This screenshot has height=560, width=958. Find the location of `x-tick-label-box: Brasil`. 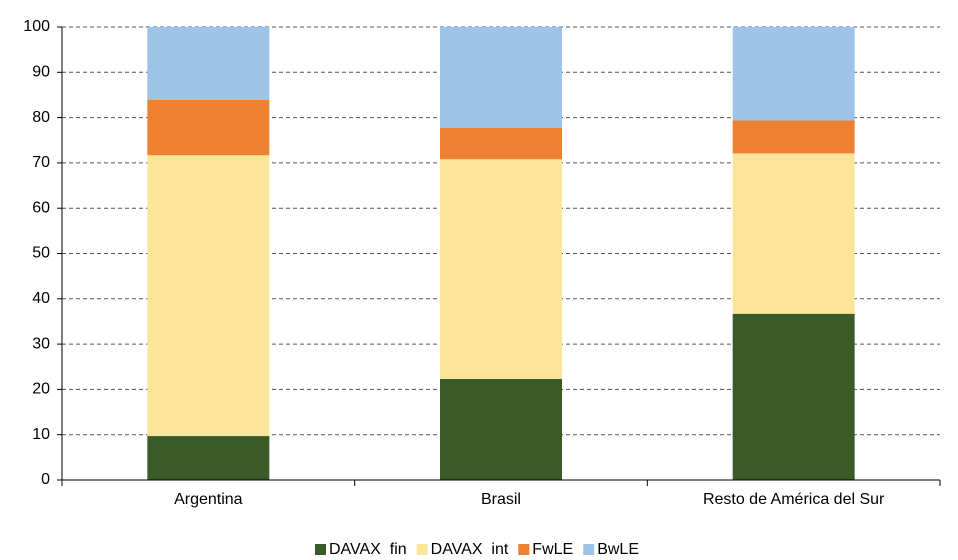

x-tick-label-box: Brasil is located at coordinates (500, 499).